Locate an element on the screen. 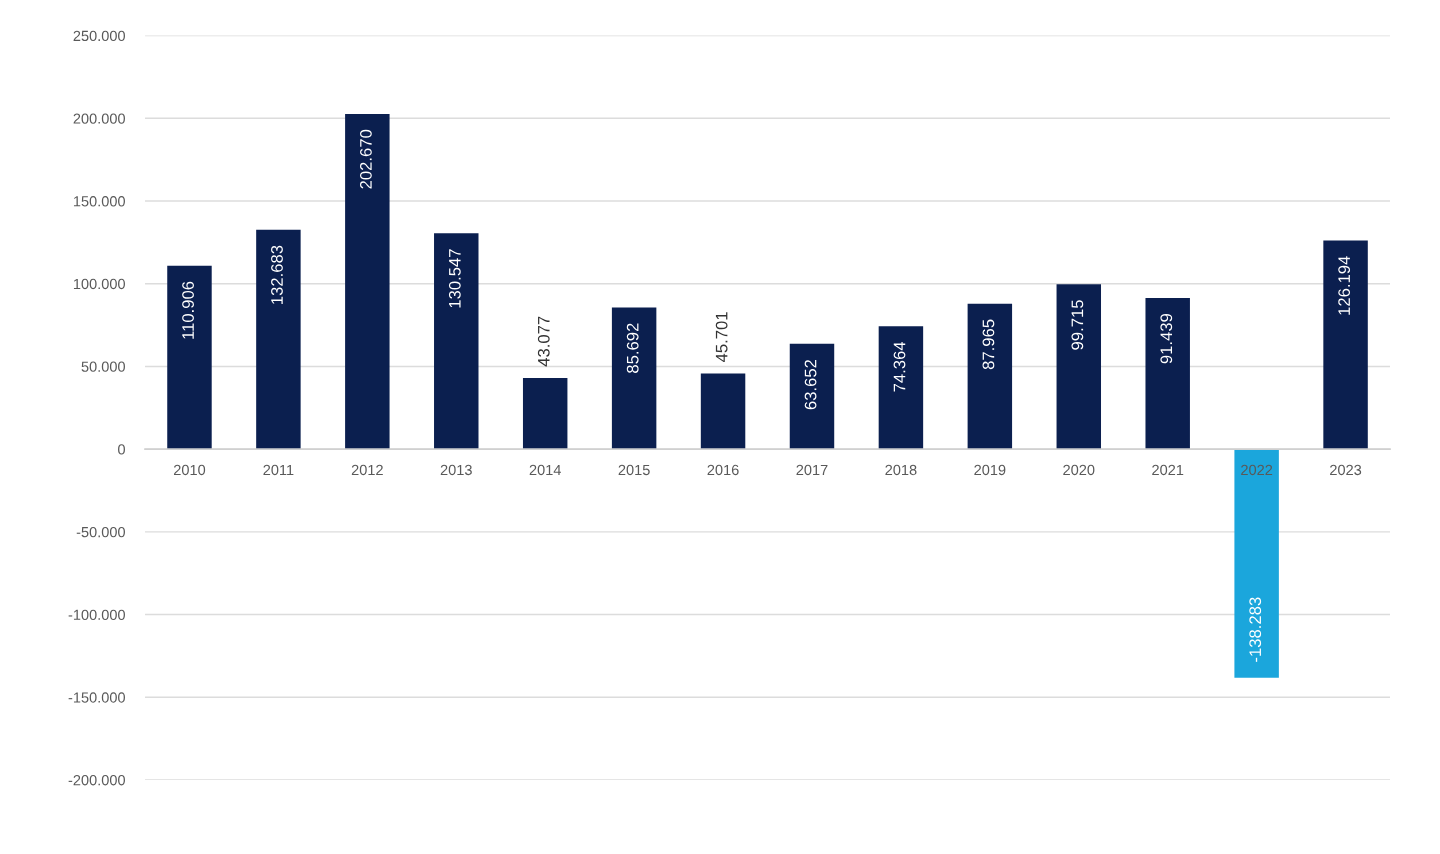  data-label: 110.906 is located at coordinates (188, 310).